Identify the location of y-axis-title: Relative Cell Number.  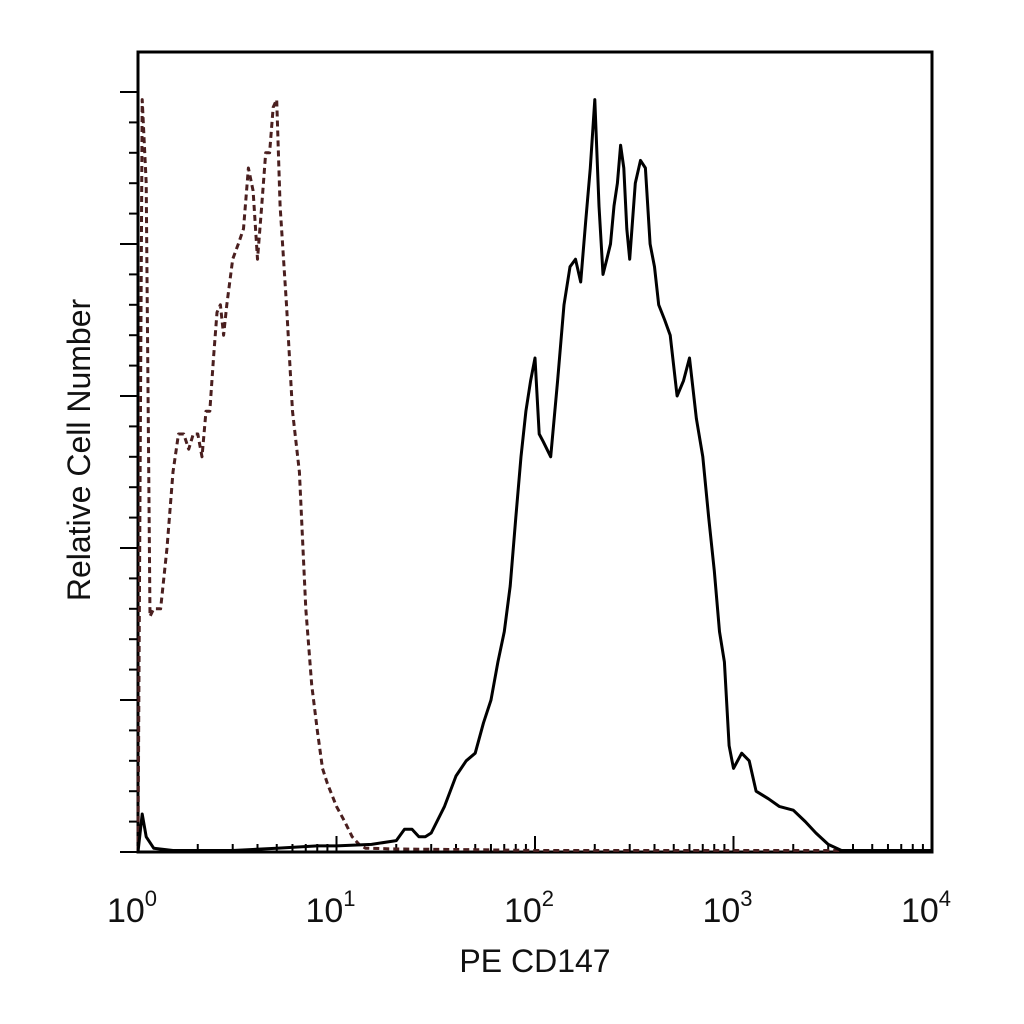
(79, 449).